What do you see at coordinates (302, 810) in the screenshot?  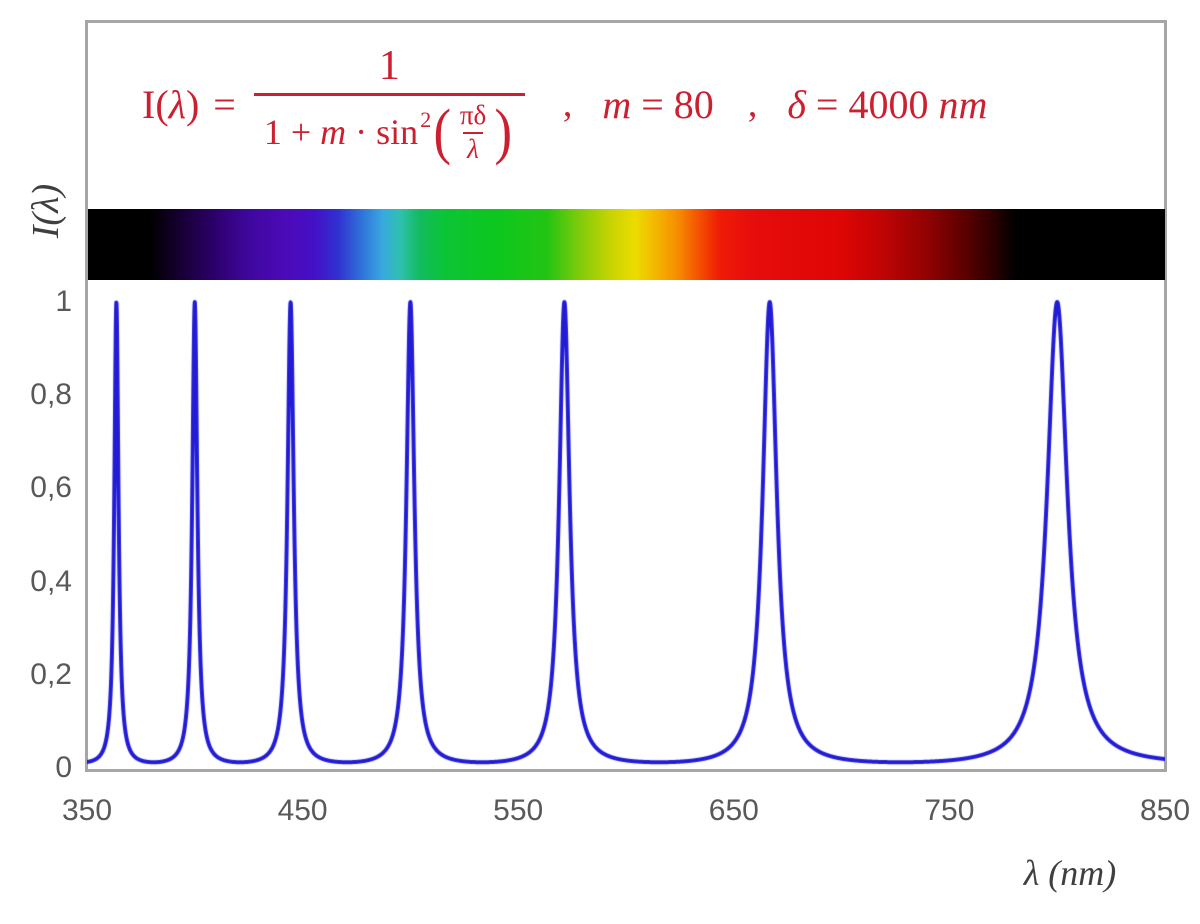 I see `x-tick-label: 450` at bounding box center [302, 810].